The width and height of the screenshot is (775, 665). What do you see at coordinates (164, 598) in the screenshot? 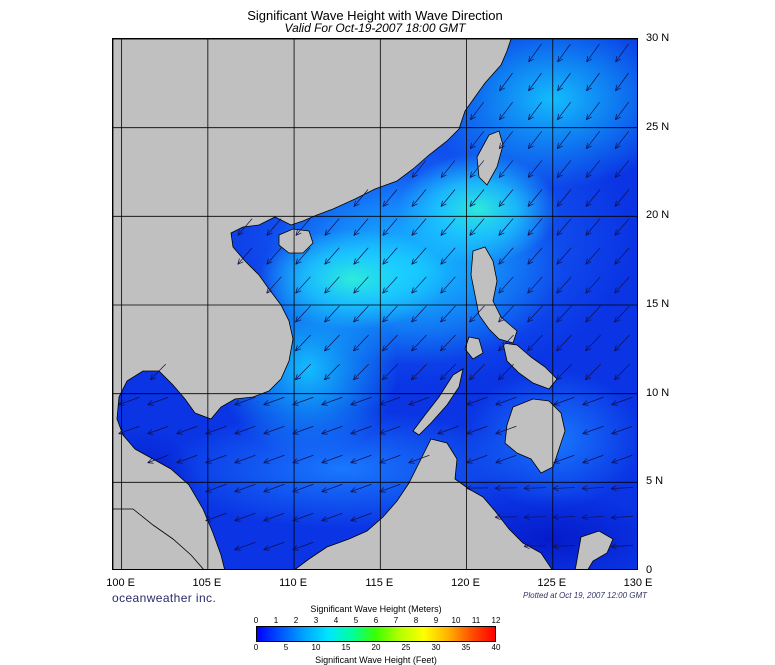
I see `brand-logo-text: oceanweather inc.` at bounding box center [164, 598].